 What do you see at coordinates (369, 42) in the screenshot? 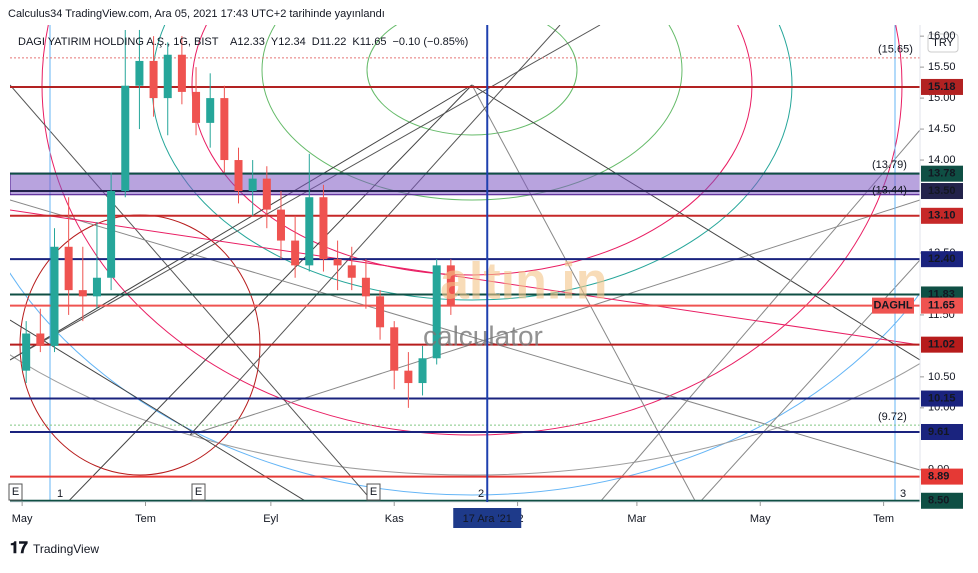
I see `legend-value: K11.65` at bounding box center [369, 42].